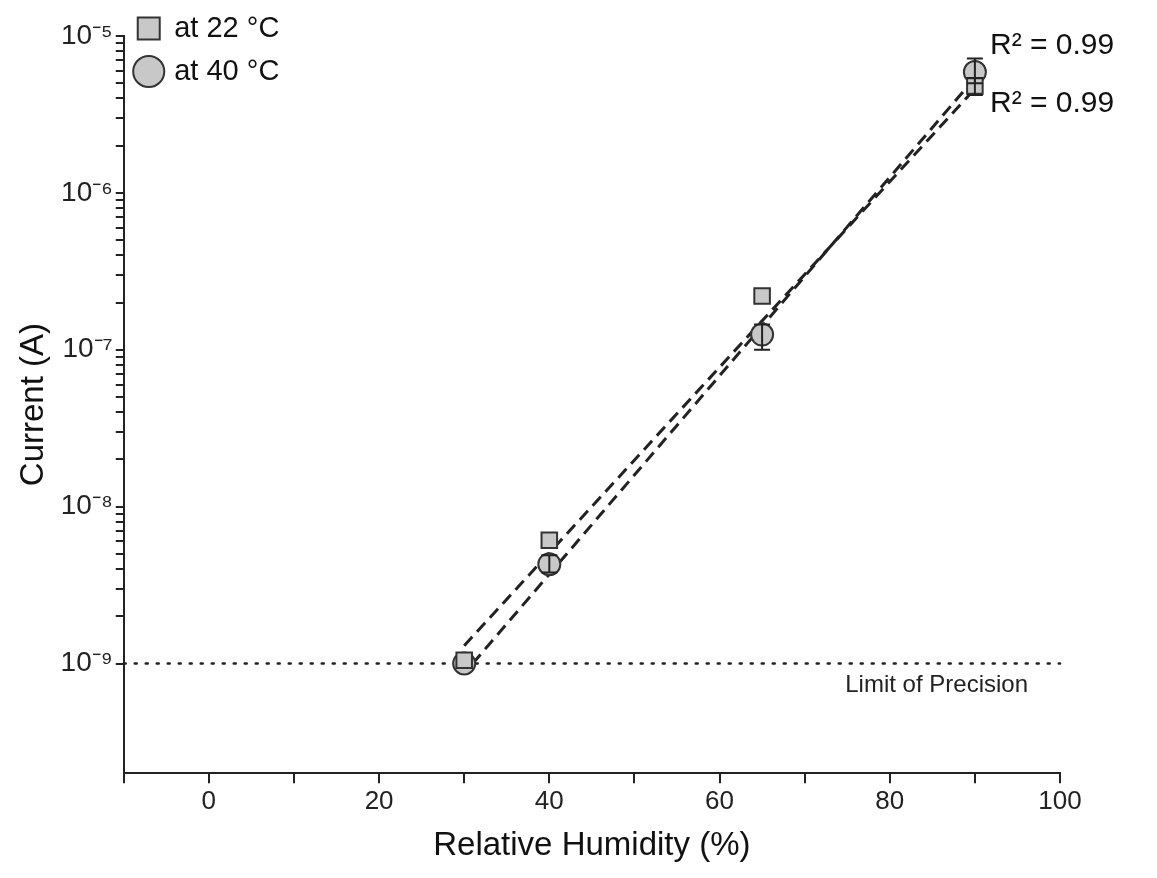 This screenshot has width=1157, height=878. I want to click on x-tick-label: 40, so click(549, 799).